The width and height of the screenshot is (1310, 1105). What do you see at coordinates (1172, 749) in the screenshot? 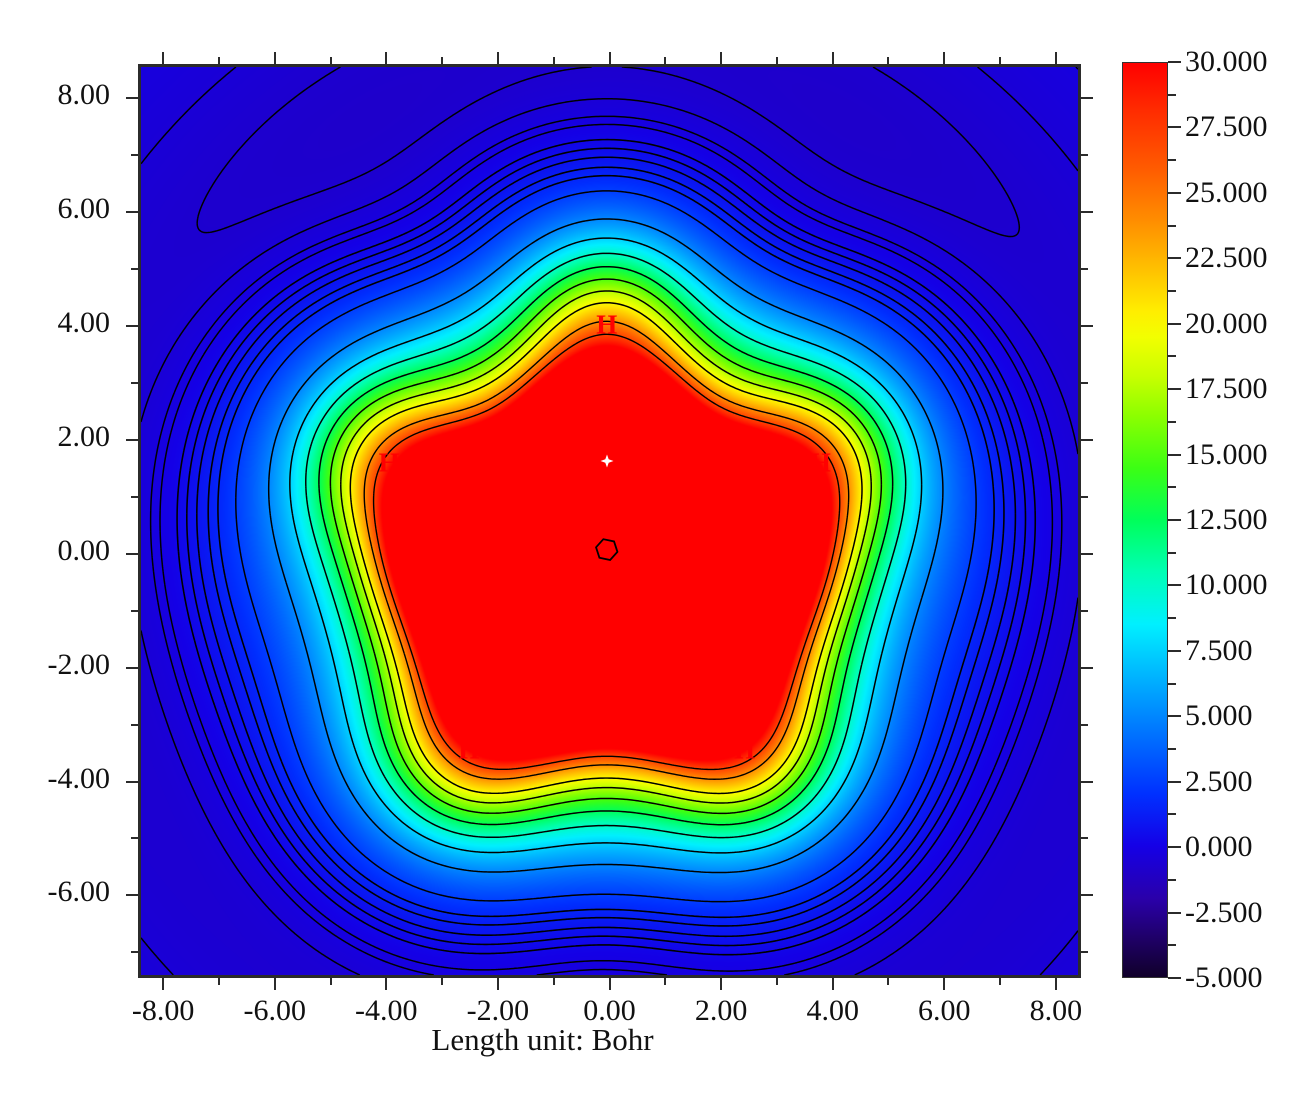
I see `colorbar-minor-tick-3.75` at bounding box center [1172, 749].